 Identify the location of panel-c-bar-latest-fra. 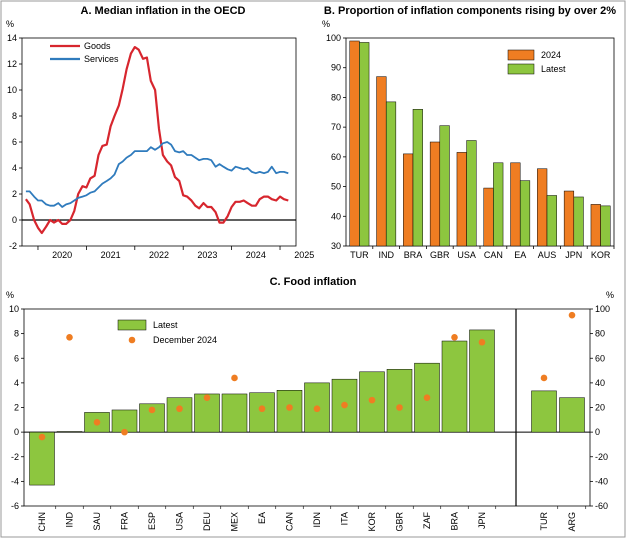
(124, 421).